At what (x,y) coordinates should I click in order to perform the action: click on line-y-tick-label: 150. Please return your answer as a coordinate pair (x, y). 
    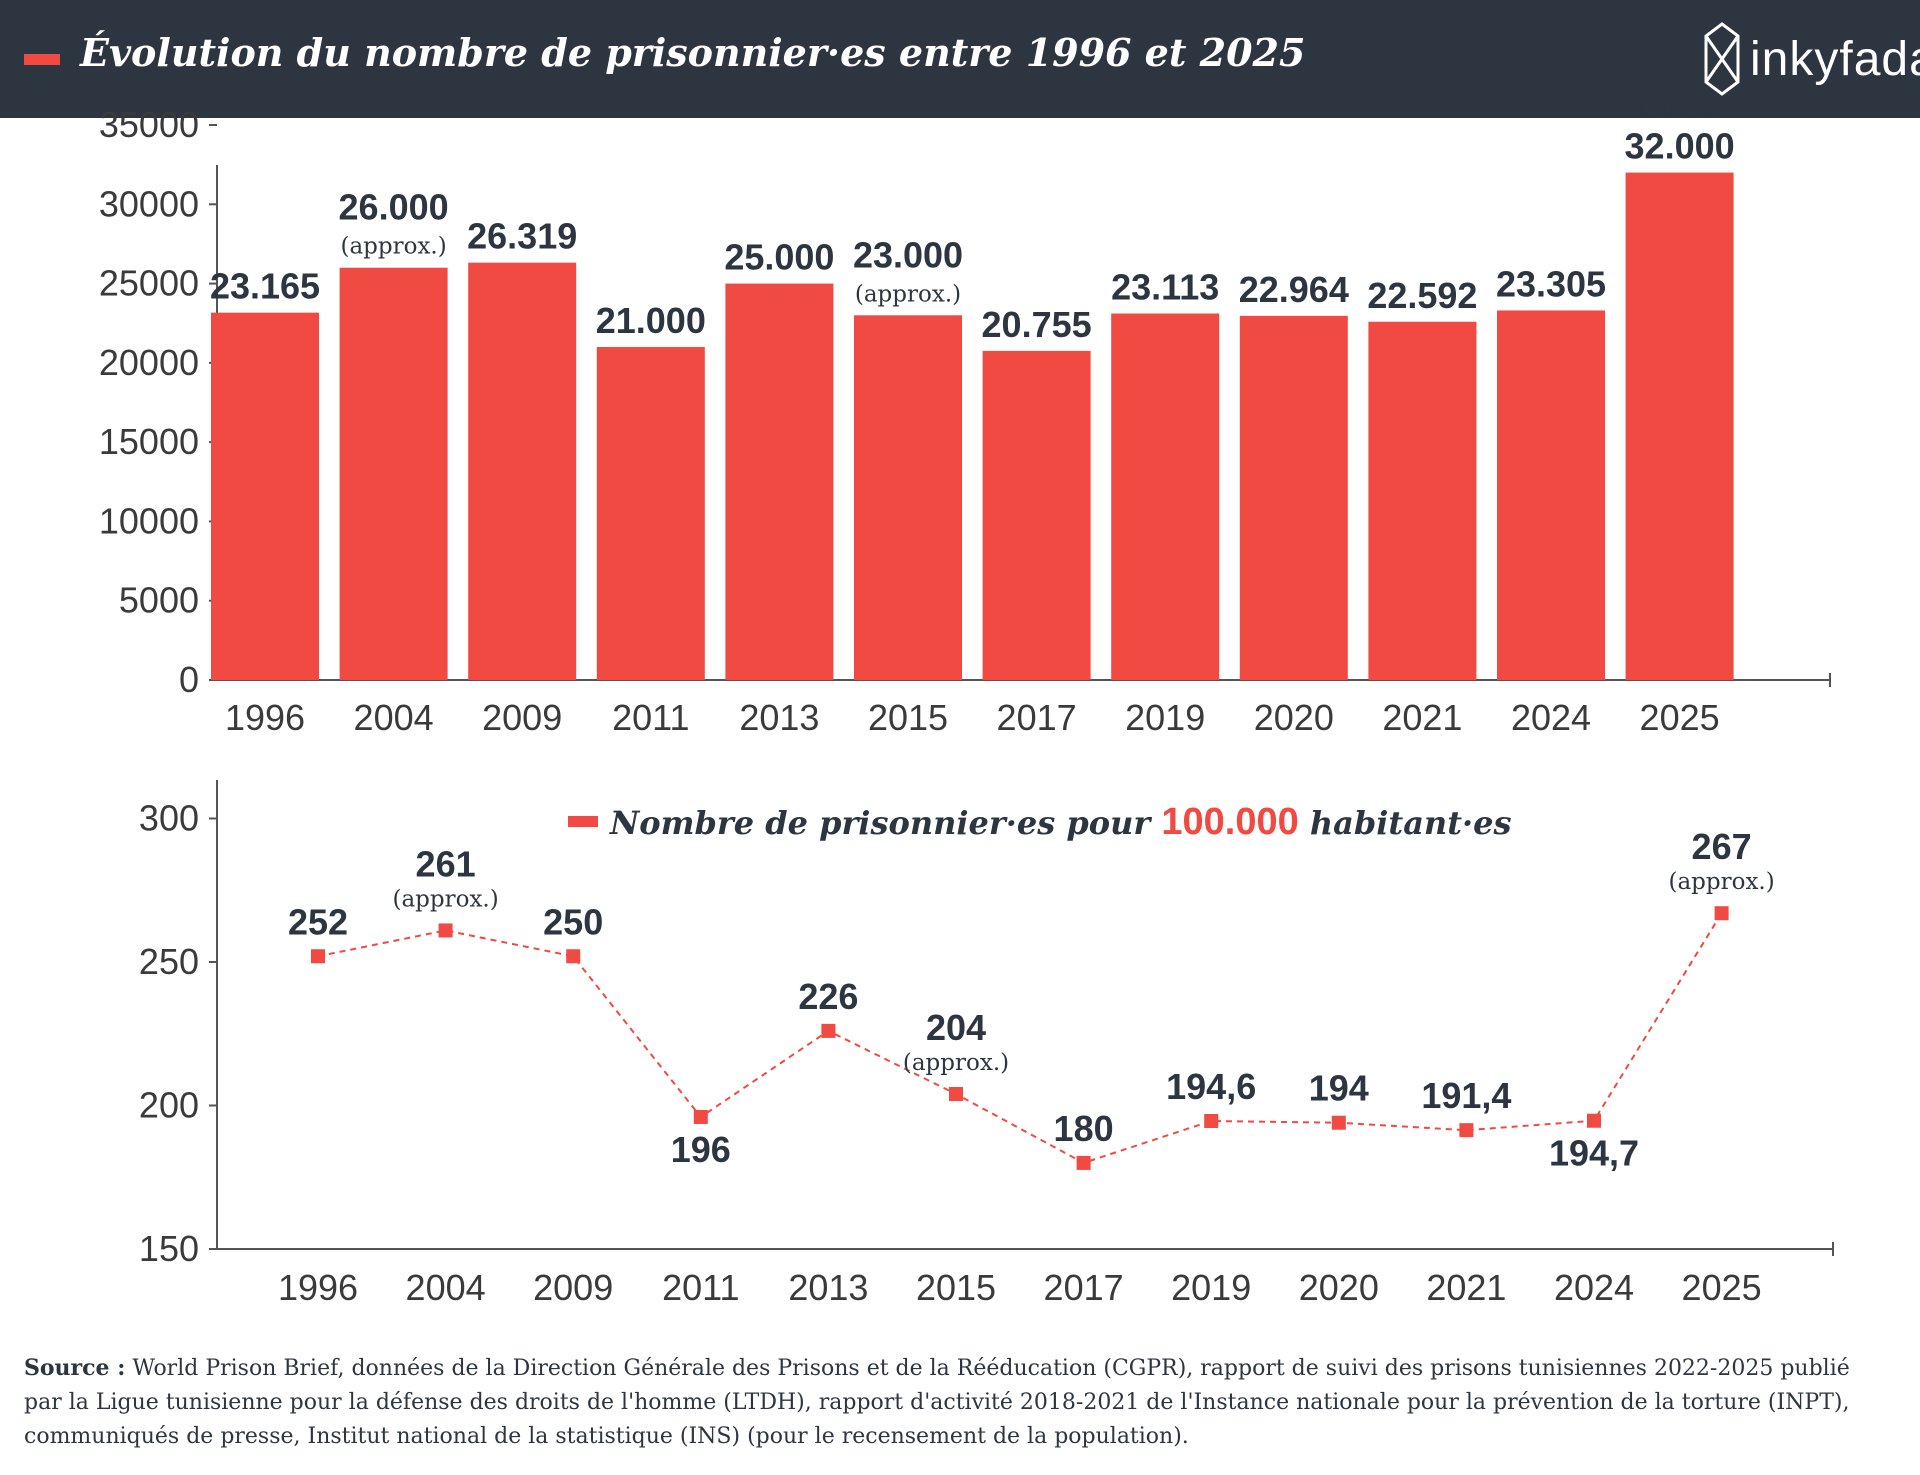
    Looking at the image, I should click on (169, 1248).